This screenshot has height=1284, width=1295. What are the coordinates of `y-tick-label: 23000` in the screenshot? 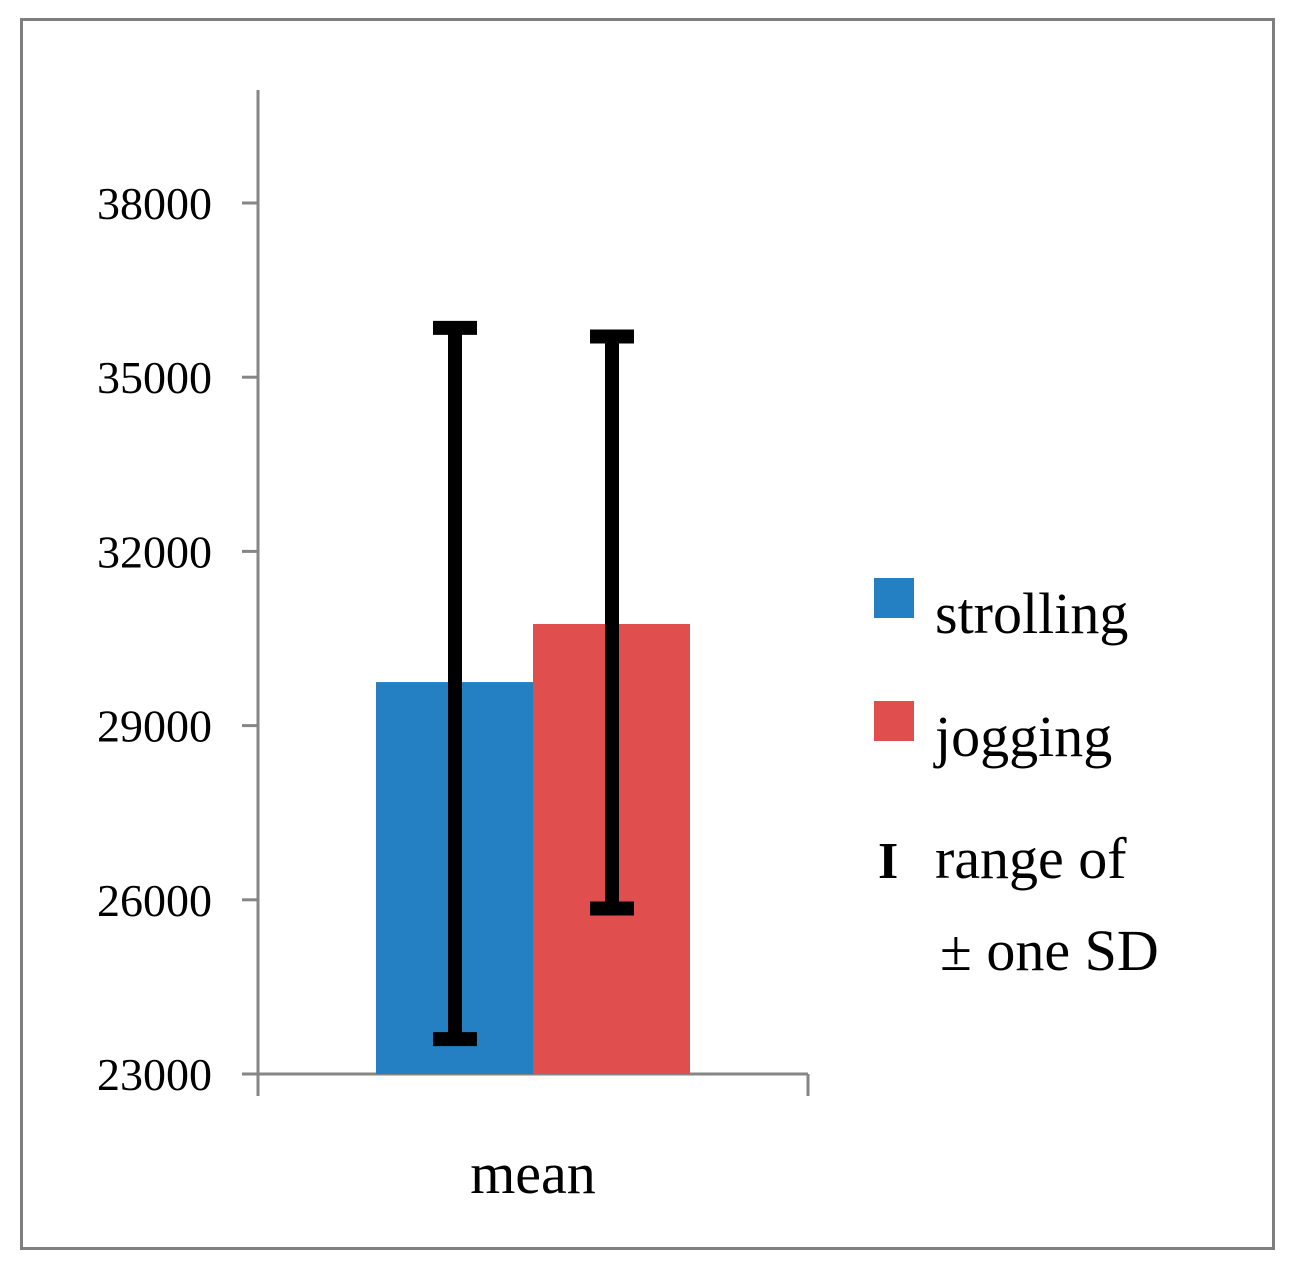 It's located at (154, 1074).